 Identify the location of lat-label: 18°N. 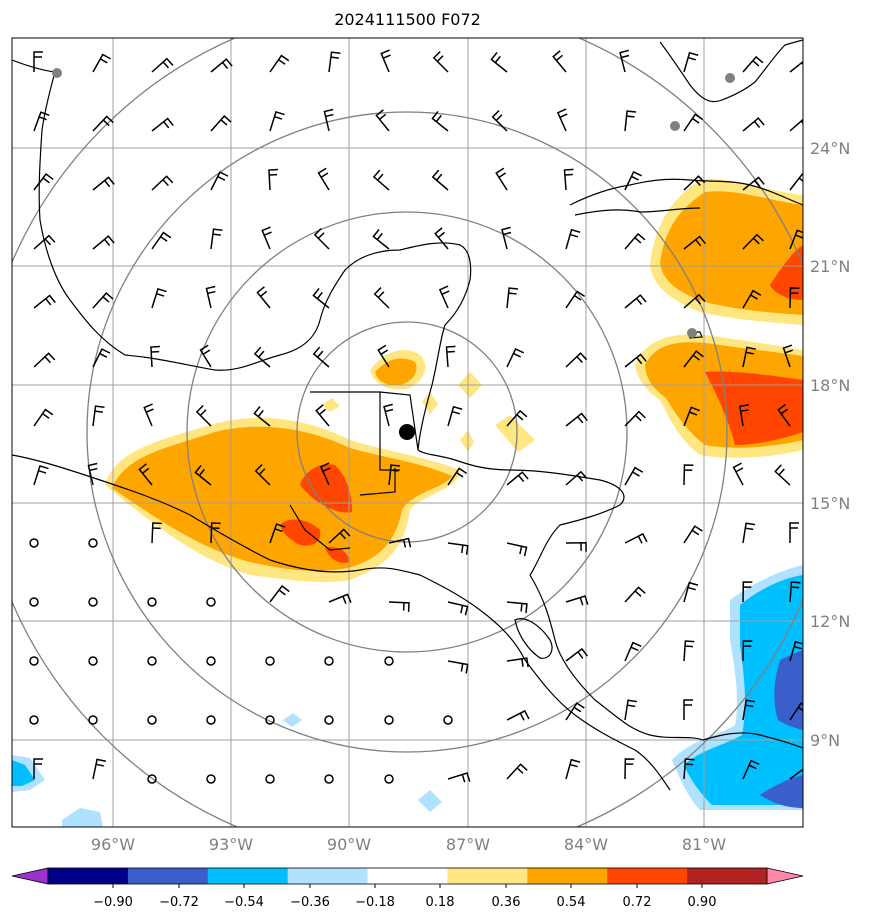
(830, 385).